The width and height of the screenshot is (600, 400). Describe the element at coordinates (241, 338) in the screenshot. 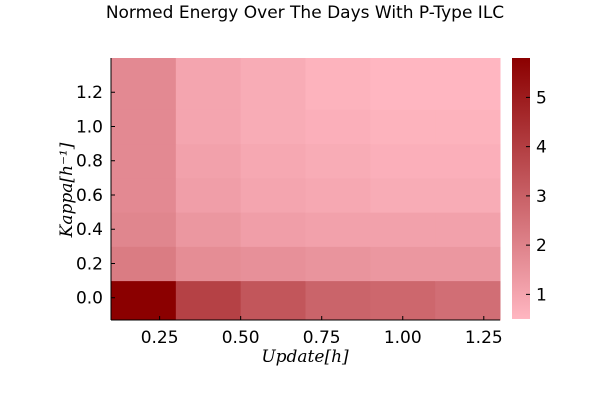

I see `x-tick-label: 0.50` at that location.